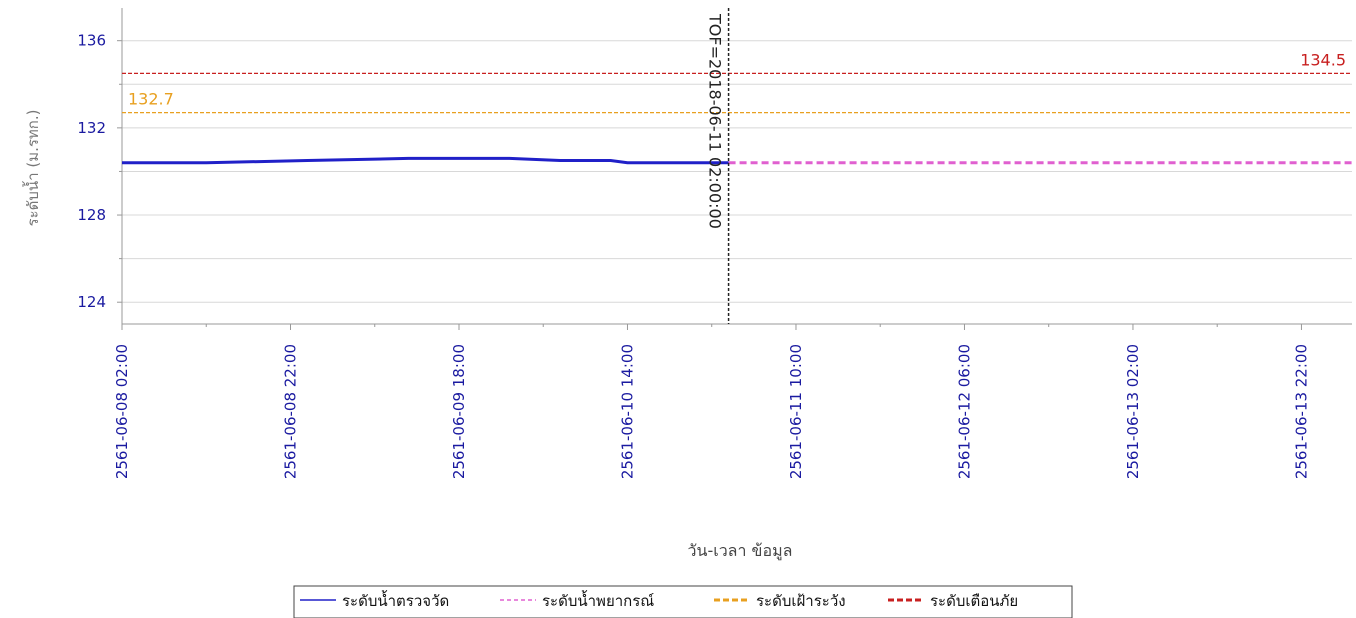  What do you see at coordinates (801, 601) in the screenshot?
I see `legend-label: ระดับเฝ้าระวัง` at bounding box center [801, 601].